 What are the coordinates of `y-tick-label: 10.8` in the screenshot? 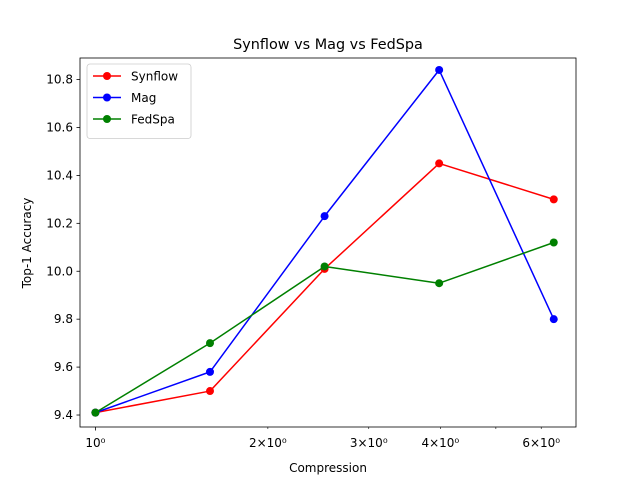 It's located at (59, 80).